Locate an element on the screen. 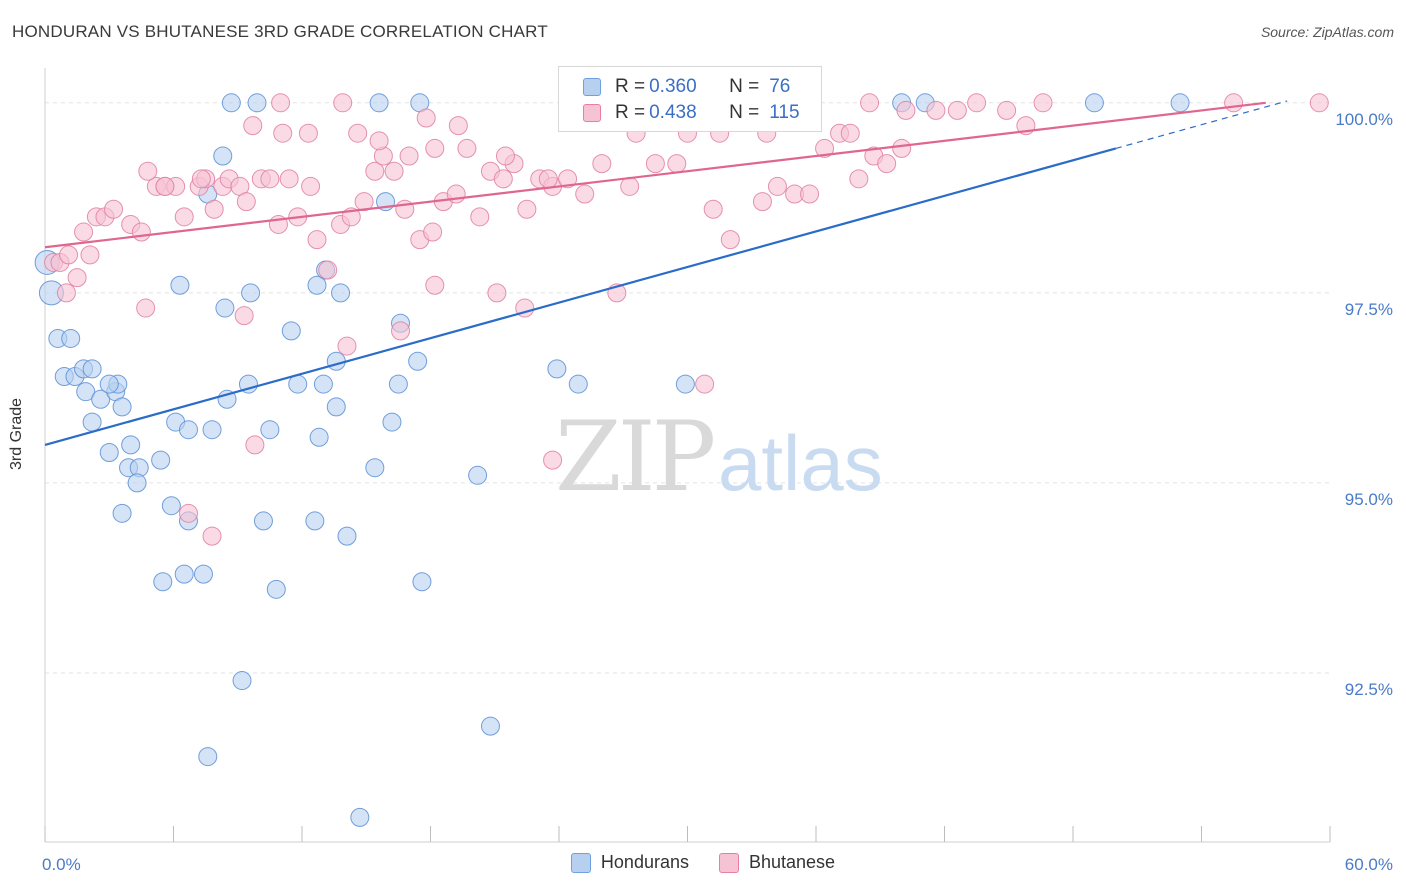 The width and height of the screenshot is (1406, 892). legend-item-bhutanese: Bhutanese is located at coordinates (777, 862).